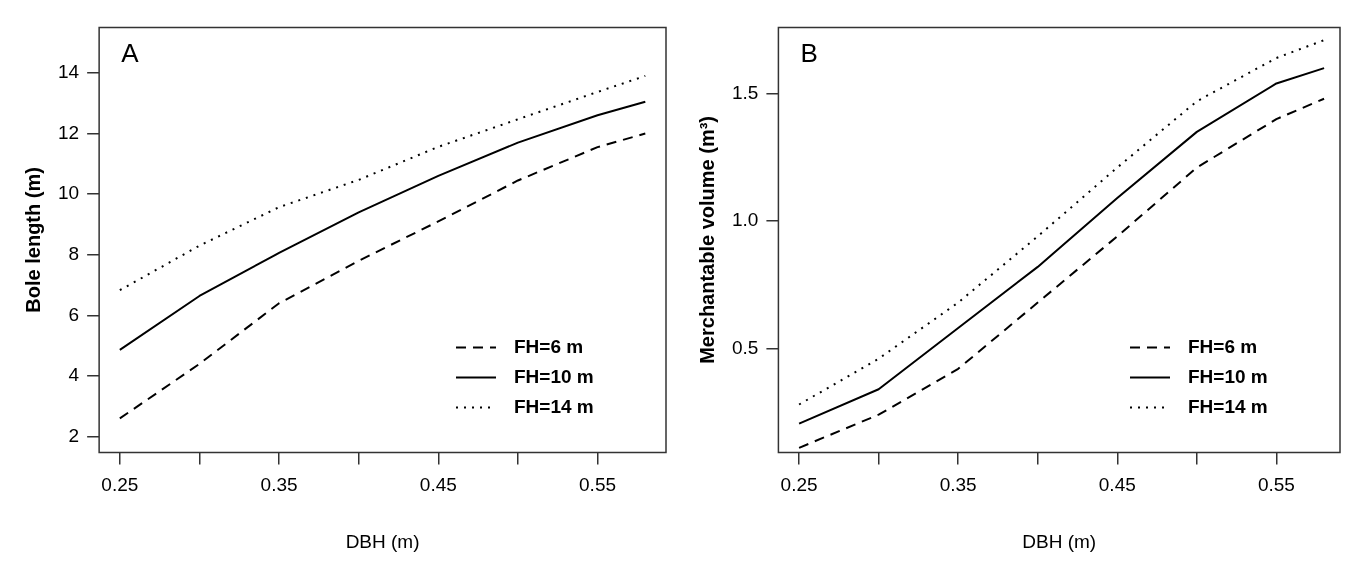  Describe the element at coordinates (68, 193) in the screenshot. I see `y-tick-label: 10` at that location.